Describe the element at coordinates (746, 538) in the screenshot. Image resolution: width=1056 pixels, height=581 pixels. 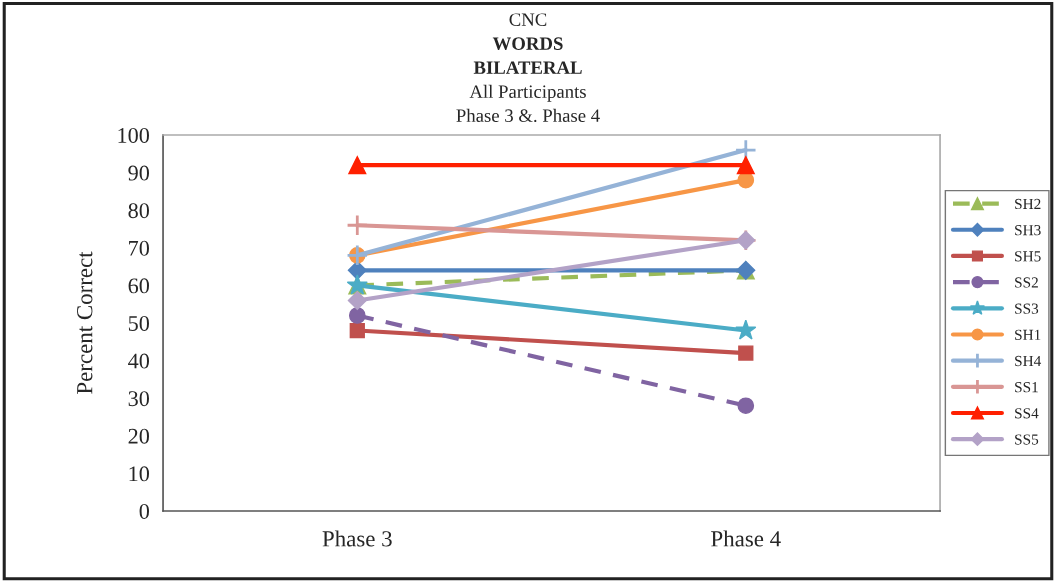
I see `x-tick-label: Phase 4` at that location.